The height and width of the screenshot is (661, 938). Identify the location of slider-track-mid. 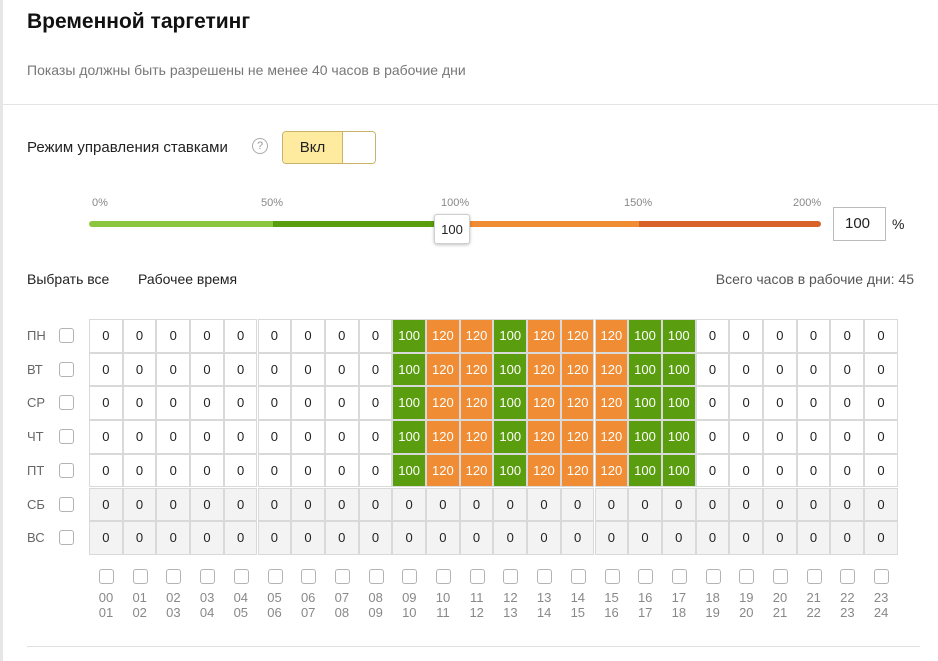
(363, 224).